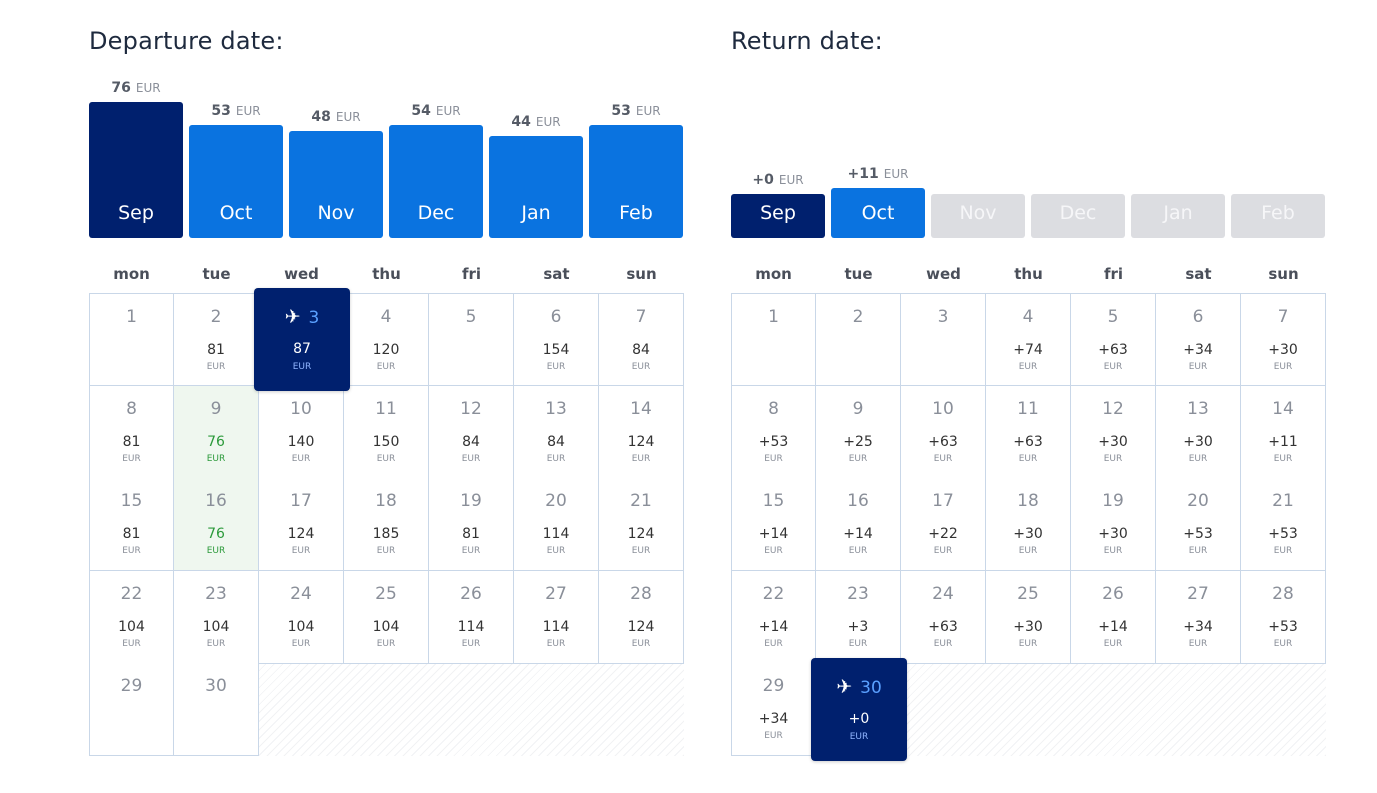  I want to click on departure-day-8: 8 81 EUR, so click(131, 432).